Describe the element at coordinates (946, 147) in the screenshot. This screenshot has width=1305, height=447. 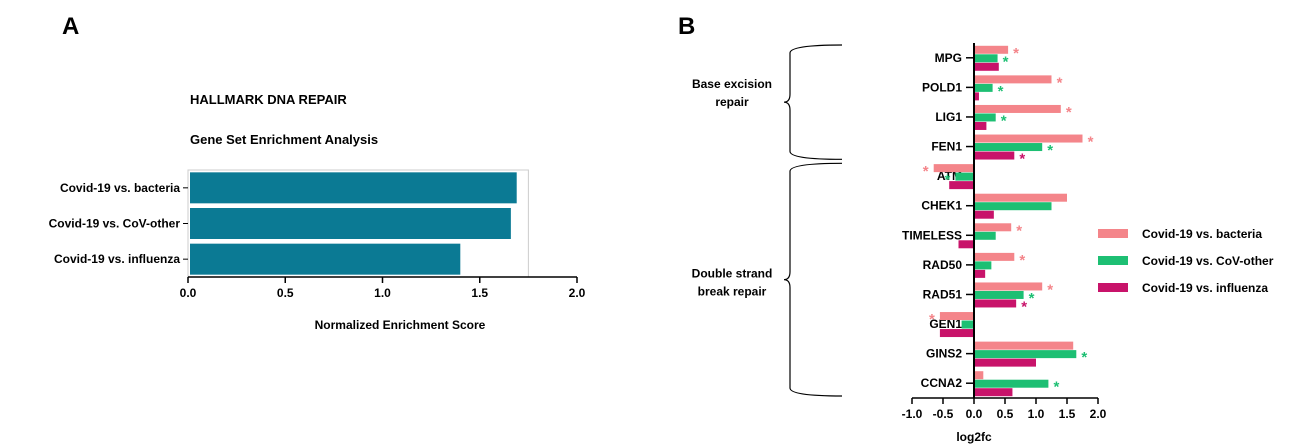
I see `gene-label-3: FEN1` at that location.